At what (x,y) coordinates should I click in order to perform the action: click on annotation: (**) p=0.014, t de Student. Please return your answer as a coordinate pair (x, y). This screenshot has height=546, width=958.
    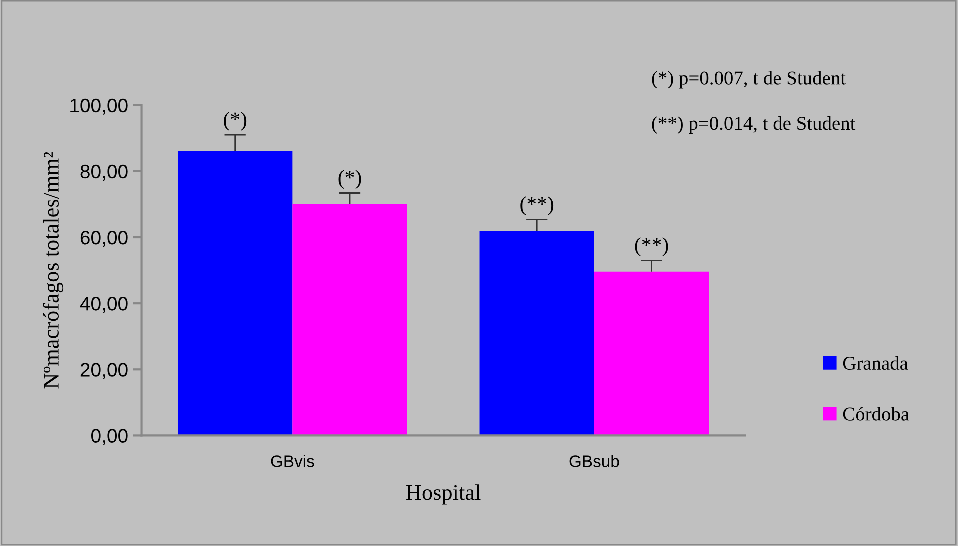
    Looking at the image, I should click on (754, 125).